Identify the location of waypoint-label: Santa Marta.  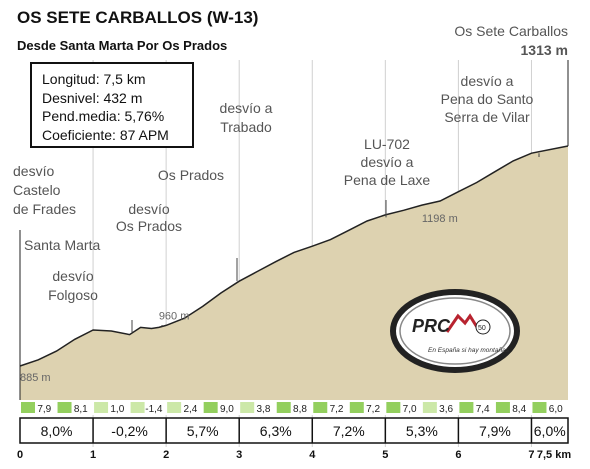
(62, 245).